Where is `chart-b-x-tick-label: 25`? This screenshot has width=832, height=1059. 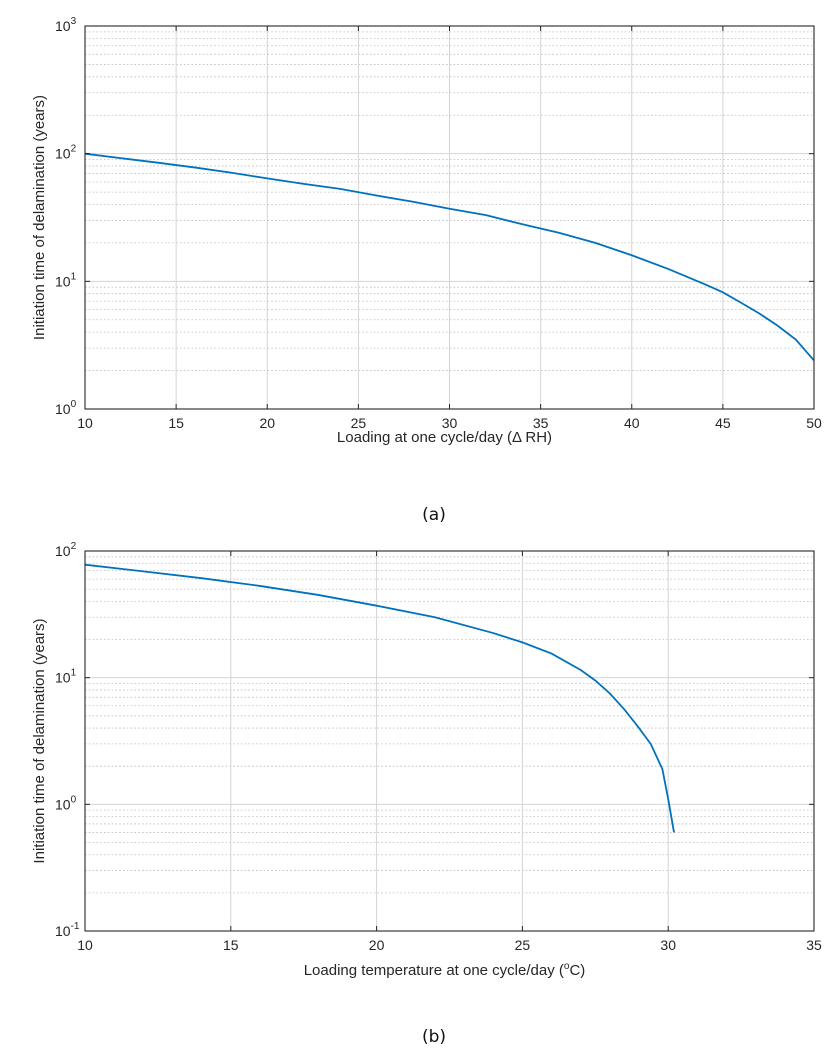 chart-b-x-tick-label: 25 is located at coordinates (523, 945).